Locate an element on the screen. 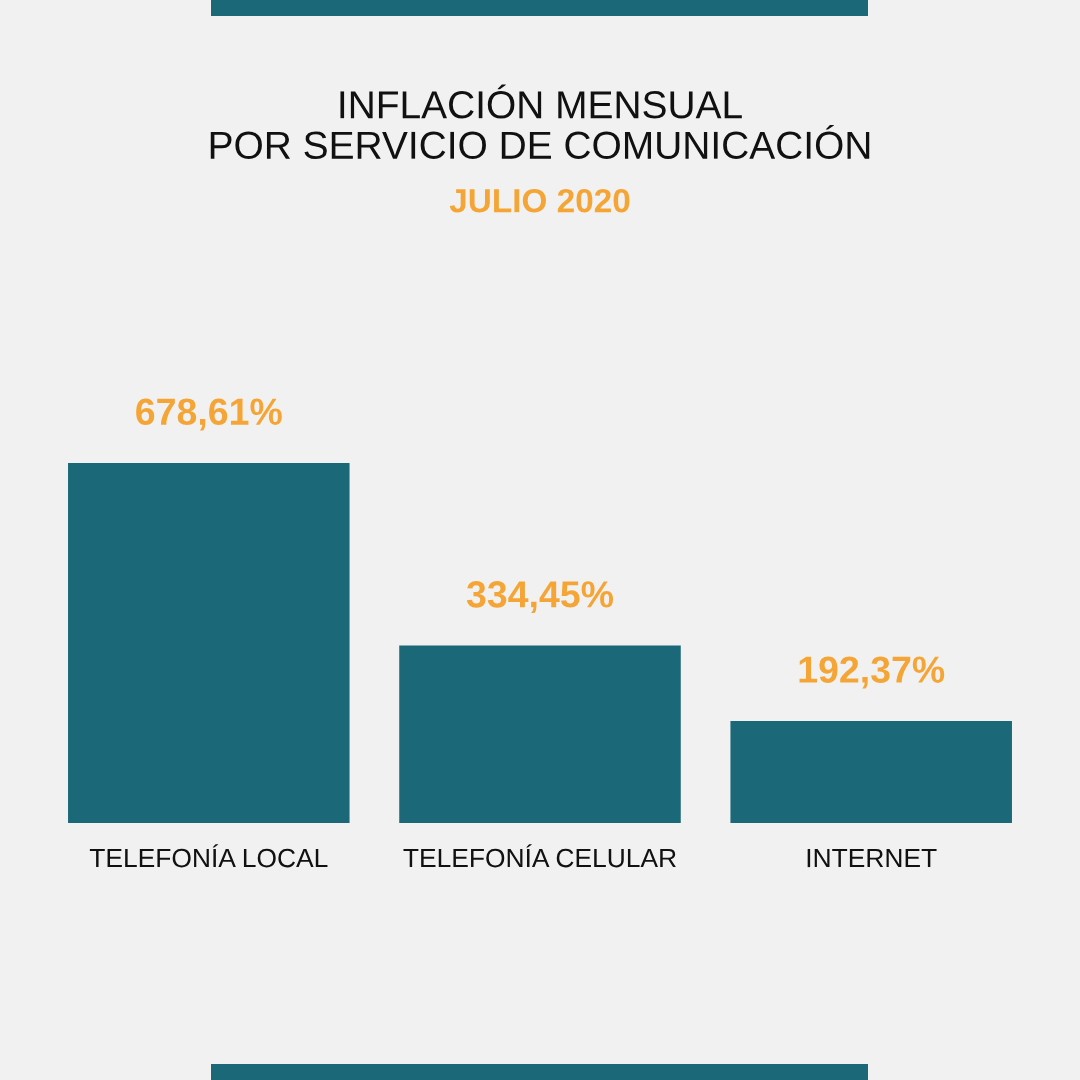  x-tick-label: INTERNET is located at coordinates (872, 858).